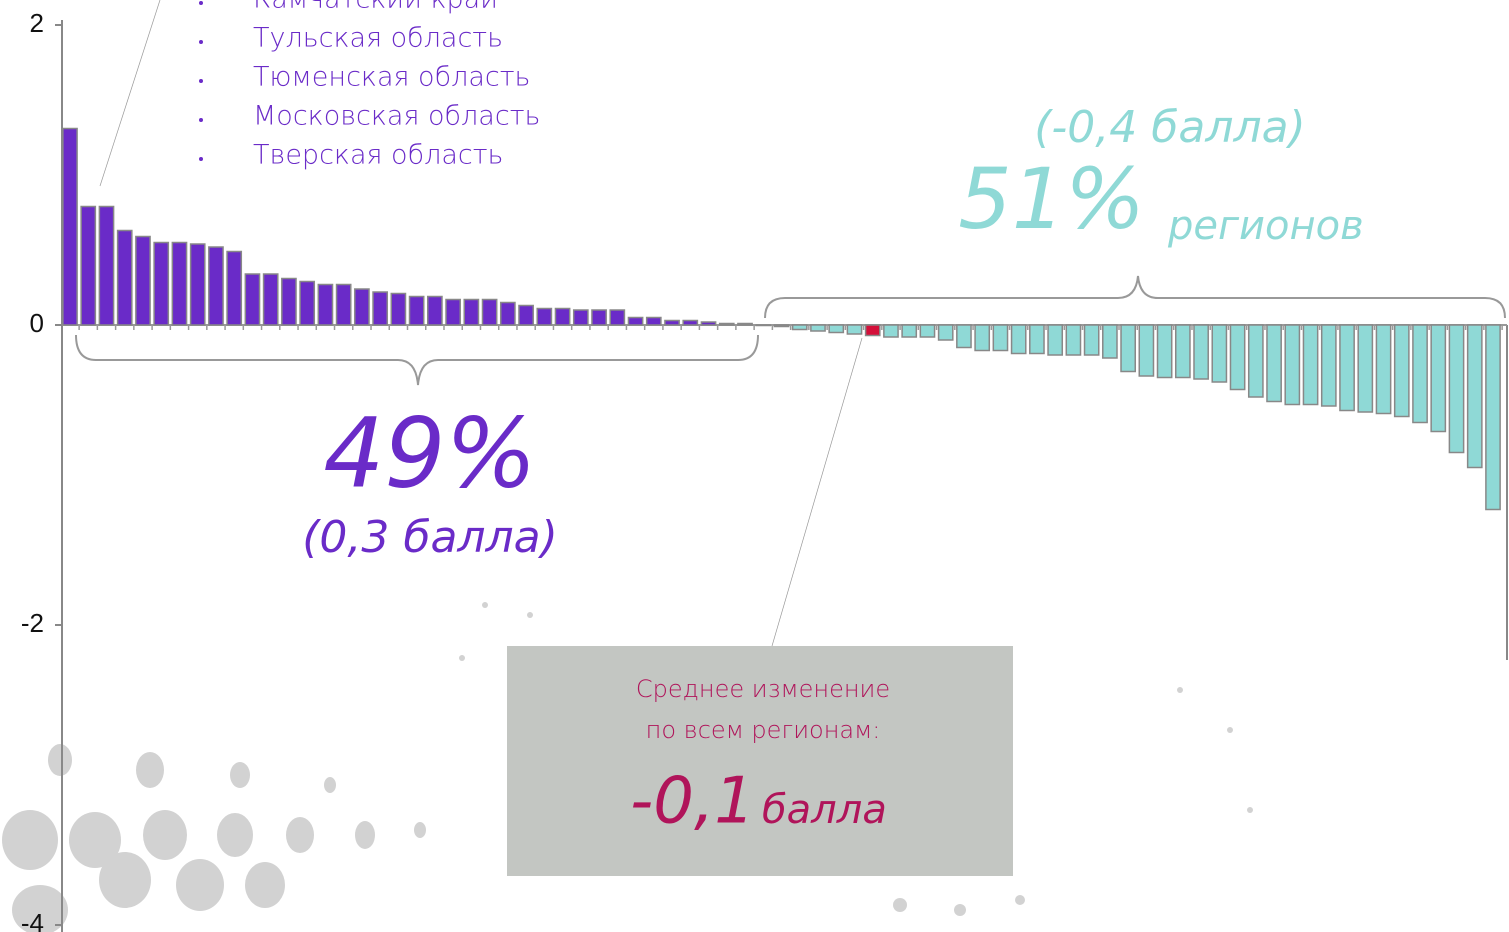 The width and height of the screenshot is (1509, 932). What do you see at coordinates (430, 537) in the screenshot?
I see `positive-mean: (0,3 балла)` at bounding box center [430, 537].